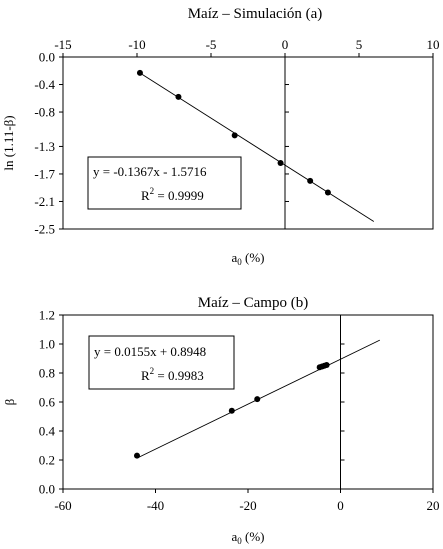 This screenshot has width=443, height=549. What do you see at coordinates (253, 303) in the screenshot?
I see `chart-b-title: Maíz – Campo (b)` at bounding box center [253, 303].